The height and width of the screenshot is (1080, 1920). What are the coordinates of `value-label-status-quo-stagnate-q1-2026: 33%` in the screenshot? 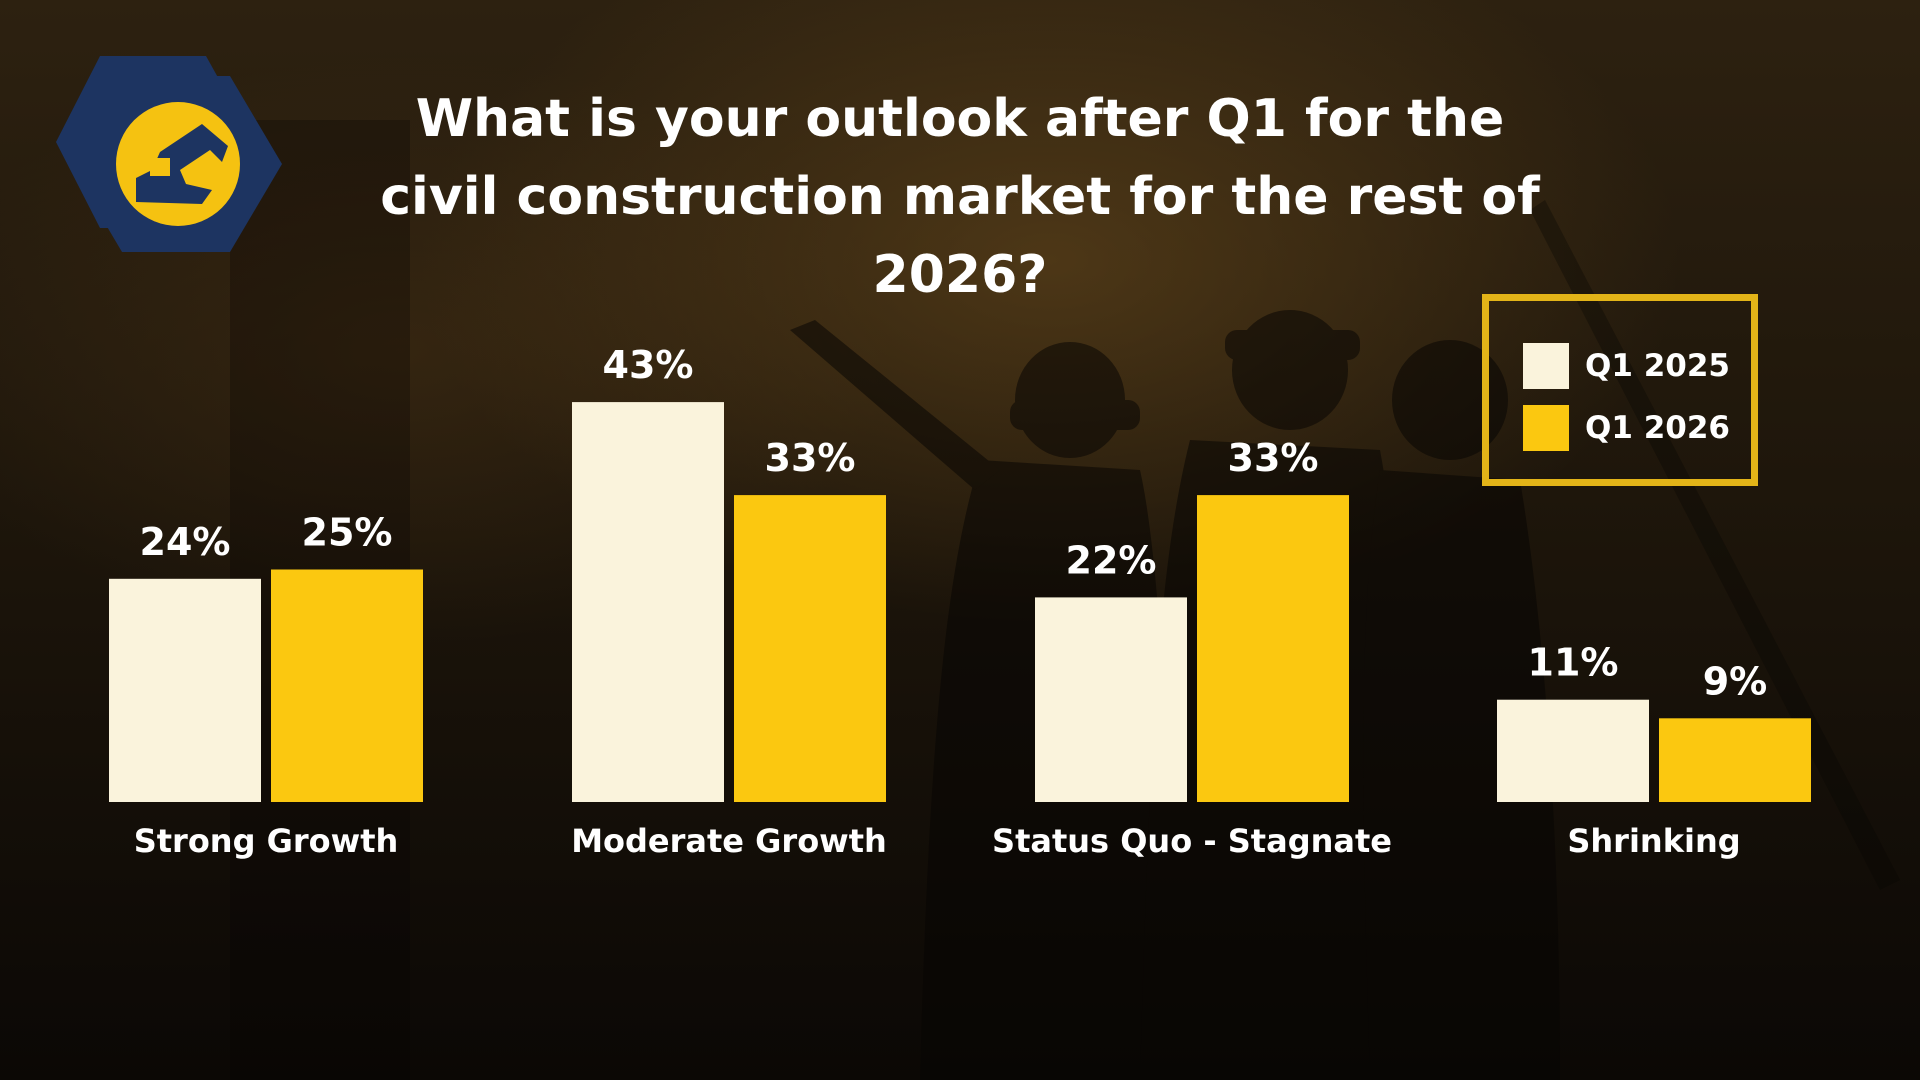 It's located at (1273, 458).